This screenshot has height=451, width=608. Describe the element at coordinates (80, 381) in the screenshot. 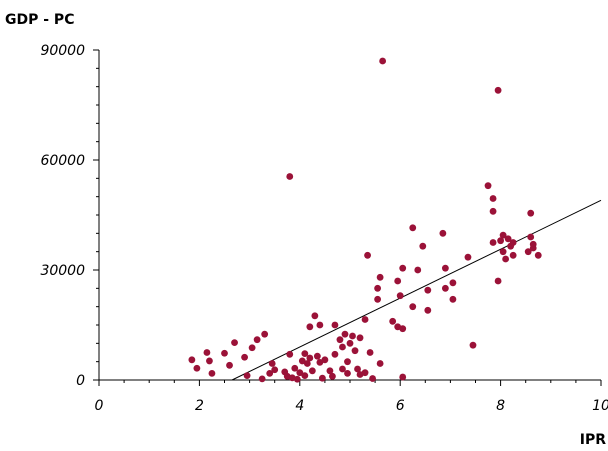

I see `y-tick-label: 0` at that location.